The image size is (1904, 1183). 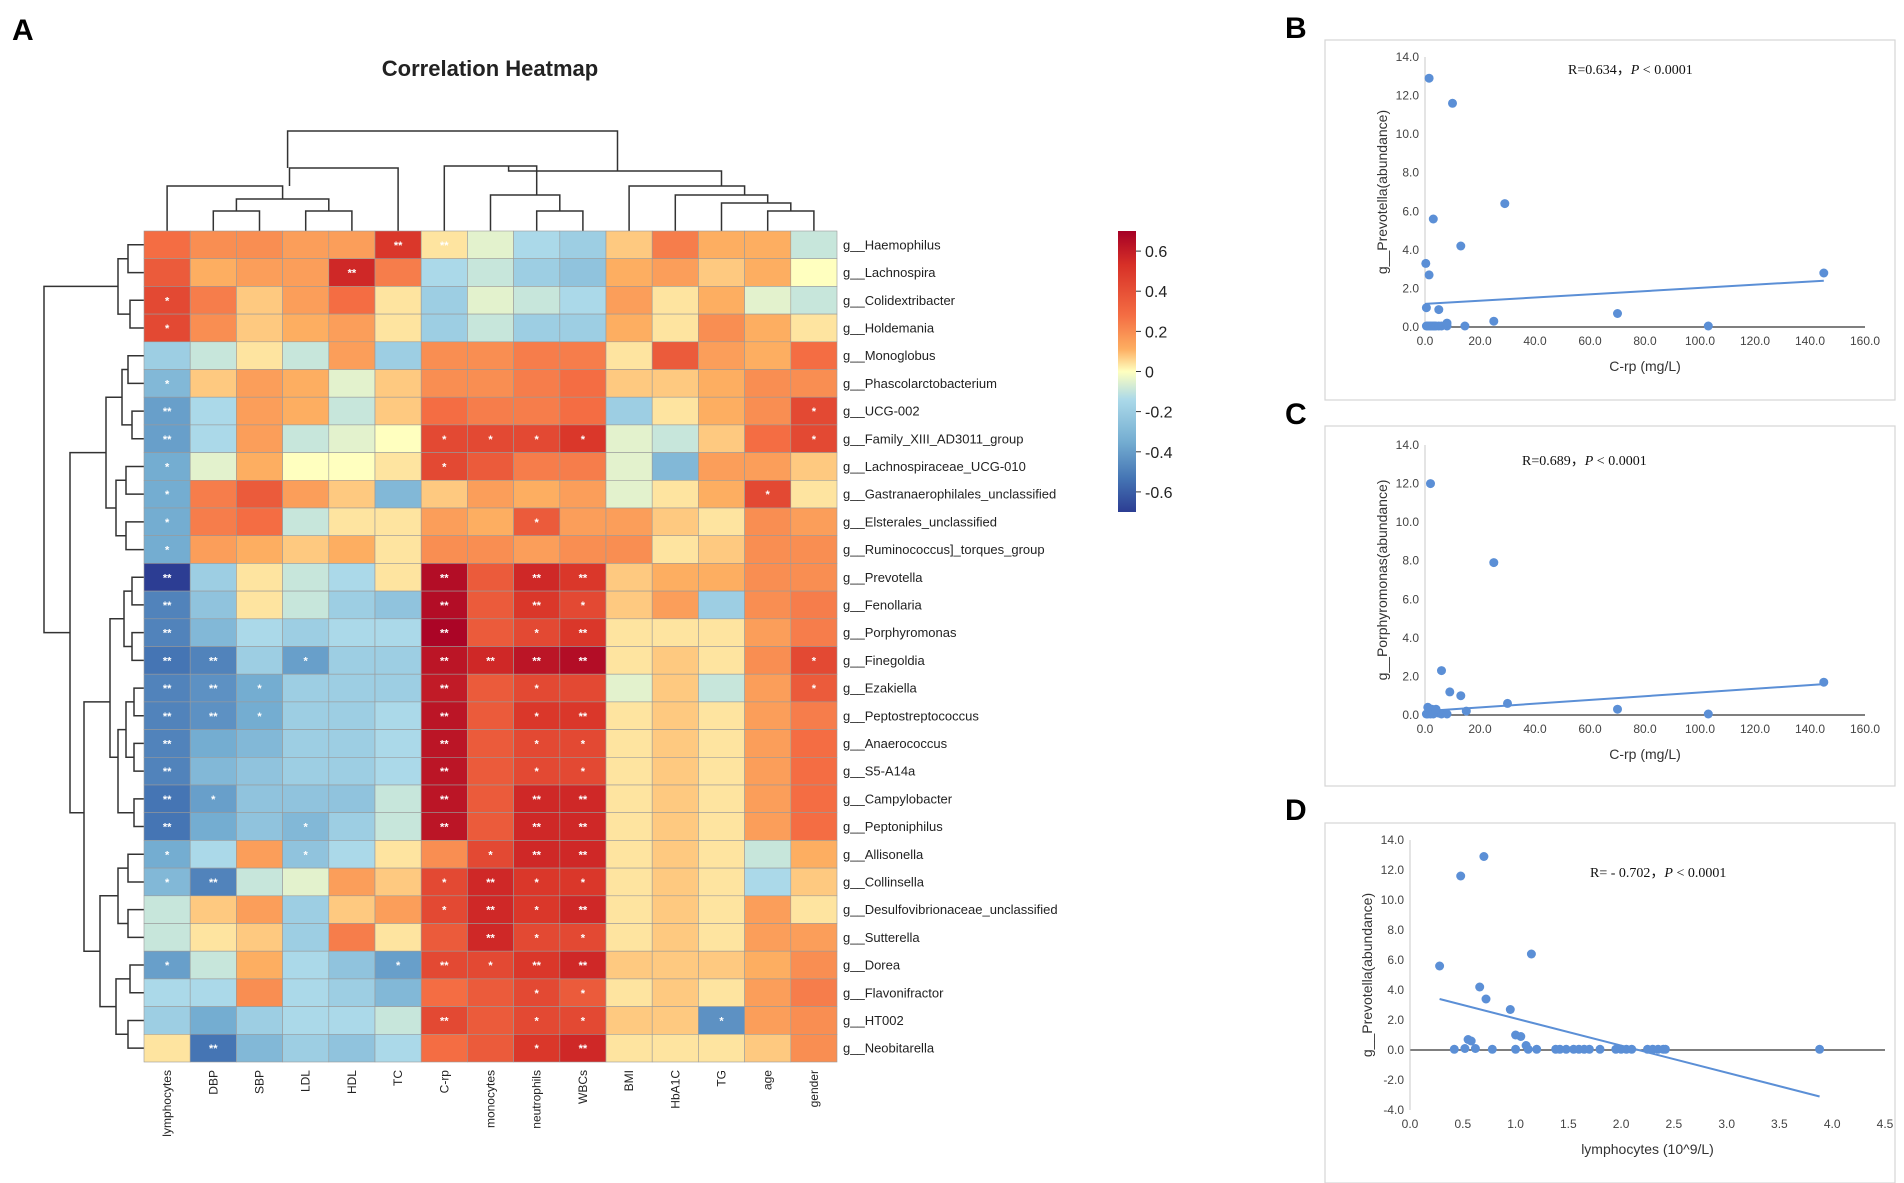 I want to click on correlation-annotation: R= - 0.702，P < 0.0001, so click(x=1658, y=873).